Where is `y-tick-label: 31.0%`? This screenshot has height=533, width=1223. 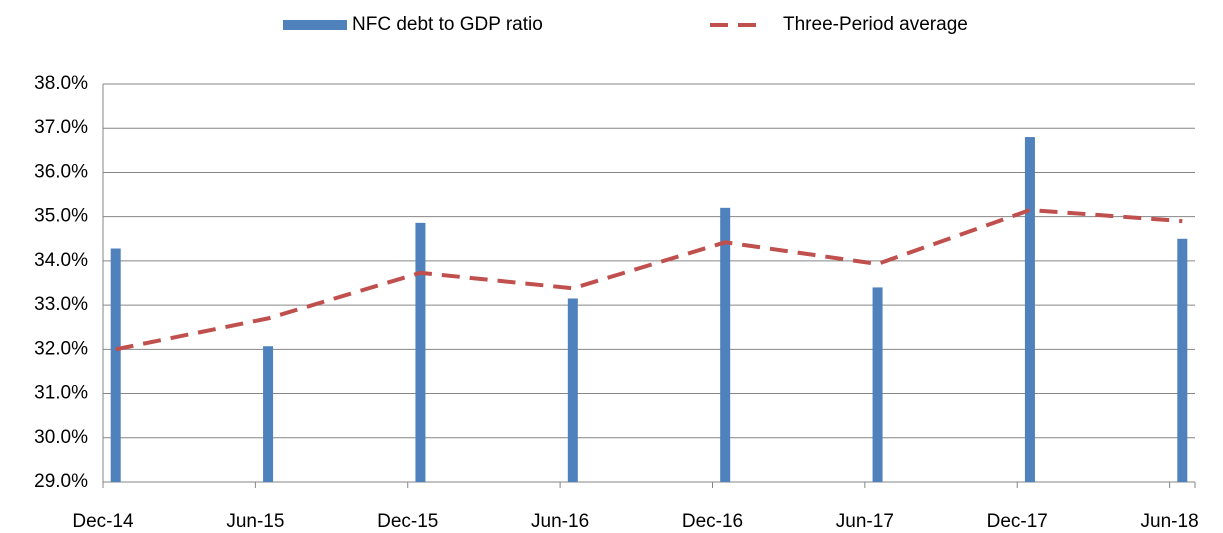
y-tick-label: 31.0% is located at coordinates (61, 393).